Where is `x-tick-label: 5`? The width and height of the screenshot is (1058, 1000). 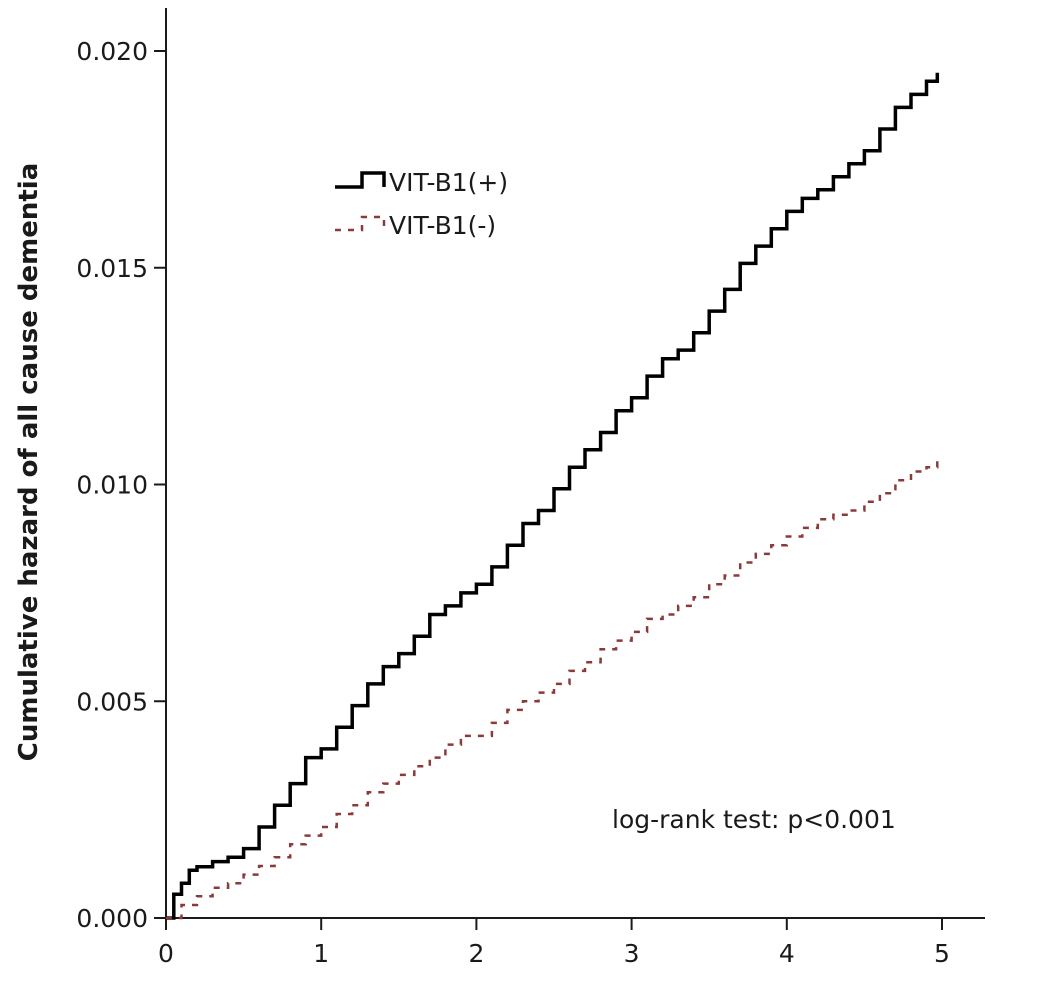 x-tick-label: 5 is located at coordinates (942, 953).